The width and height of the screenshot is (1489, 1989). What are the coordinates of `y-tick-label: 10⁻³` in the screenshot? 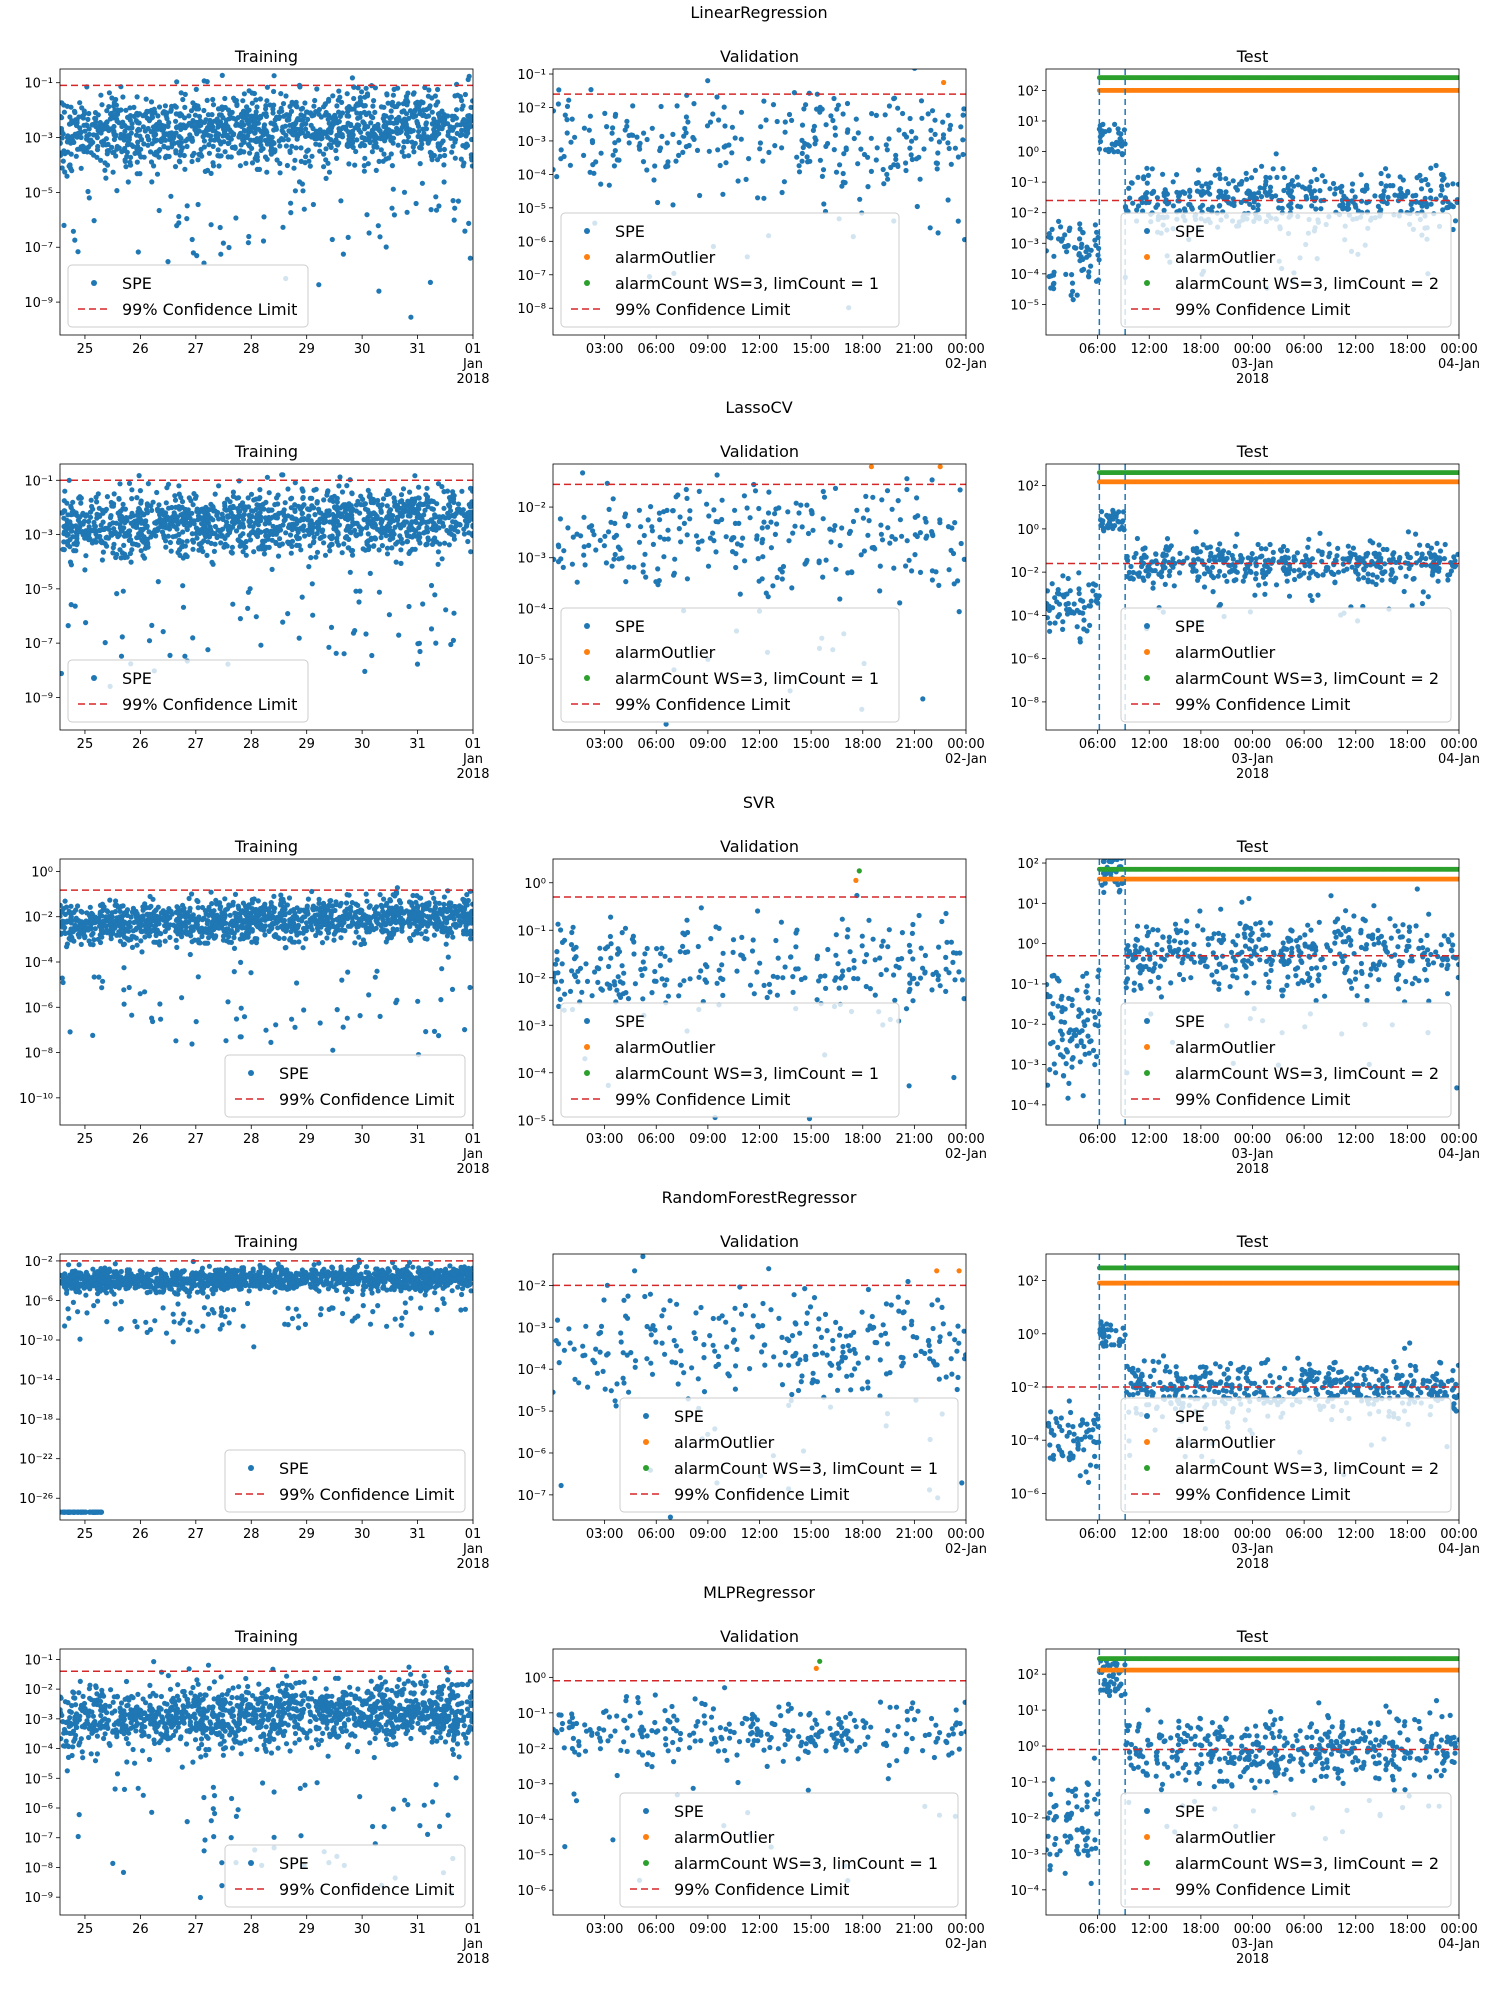 It's located at (531, 559).